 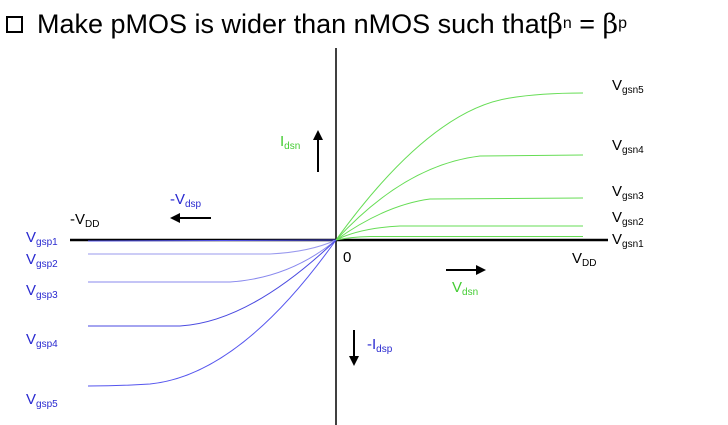 I want to click on nmos-curve-vgsn4, so click(x=459, y=197).